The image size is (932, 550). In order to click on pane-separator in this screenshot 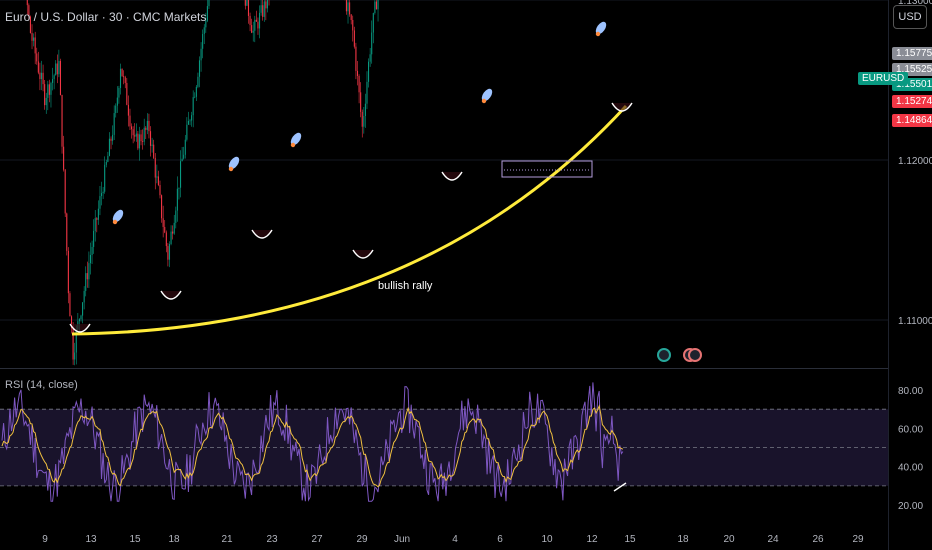, I will do `click(444, 368)`.